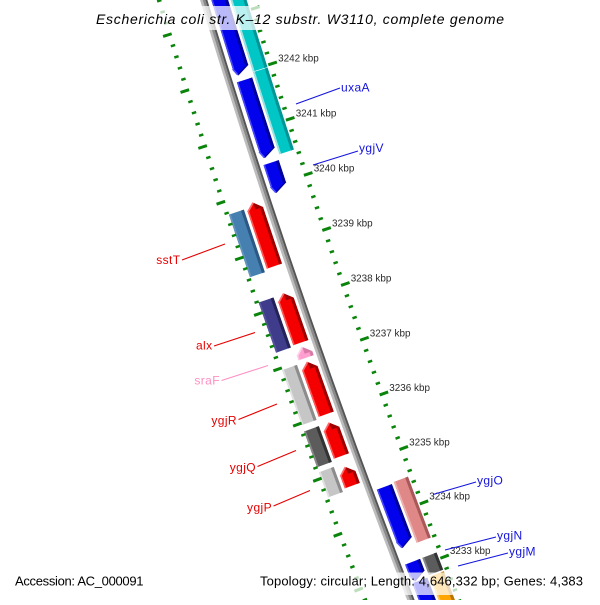 This screenshot has height=605, width=600. What do you see at coordinates (259, 508) in the screenshot?
I see `svg-text: ygjP` at bounding box center [259, 508].